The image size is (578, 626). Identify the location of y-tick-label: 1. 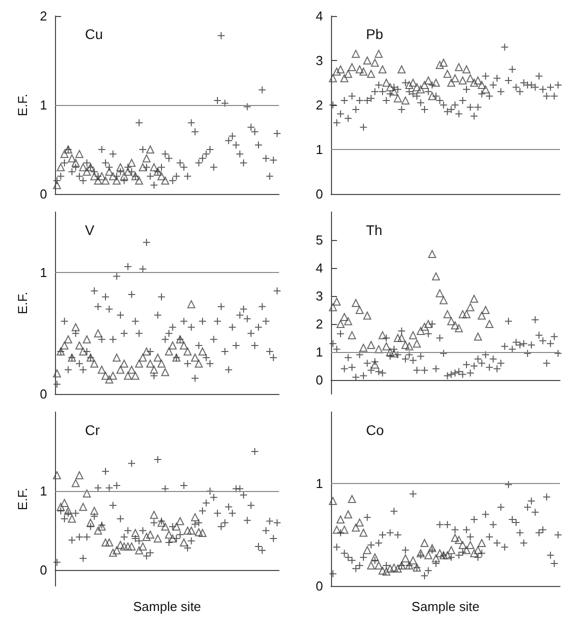
(44, 272).